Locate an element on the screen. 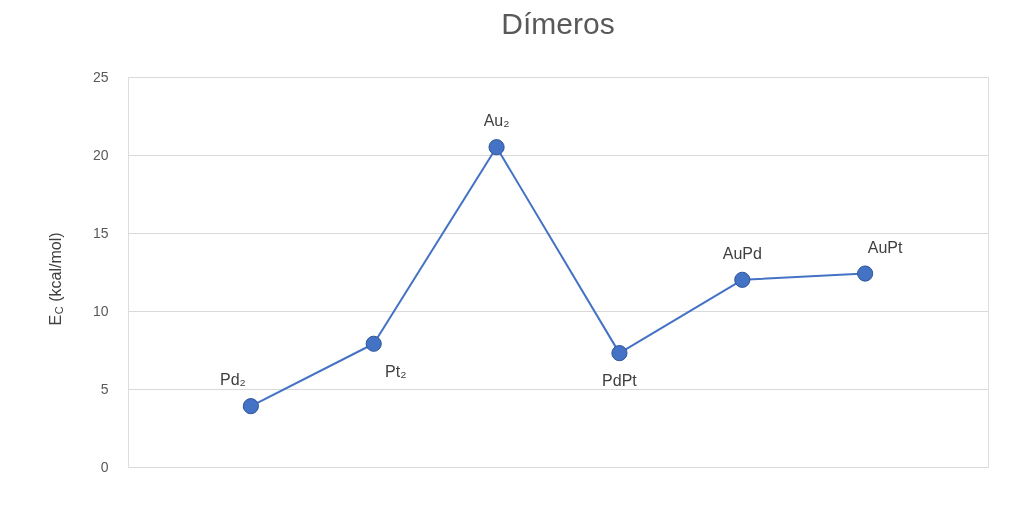 This screenshot has width=1018, height=505. y-tick-label: 5 is located at coordinates (104, 388).